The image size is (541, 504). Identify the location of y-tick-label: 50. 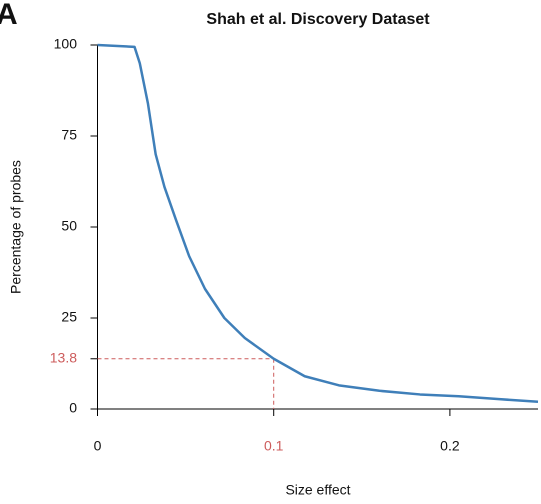
(69, 226).